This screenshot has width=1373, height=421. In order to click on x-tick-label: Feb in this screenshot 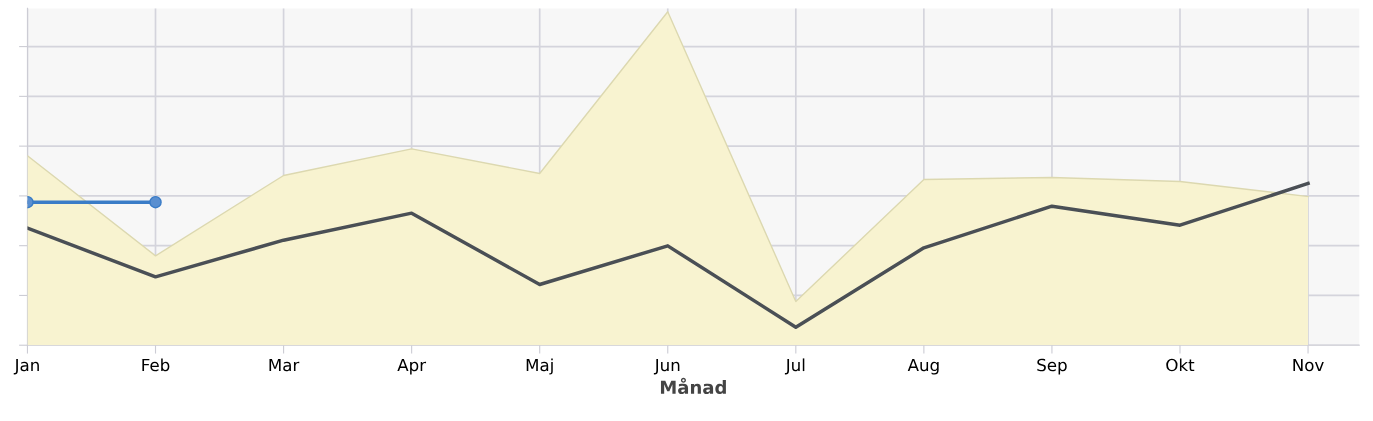, I will do `click(156, 365)`.